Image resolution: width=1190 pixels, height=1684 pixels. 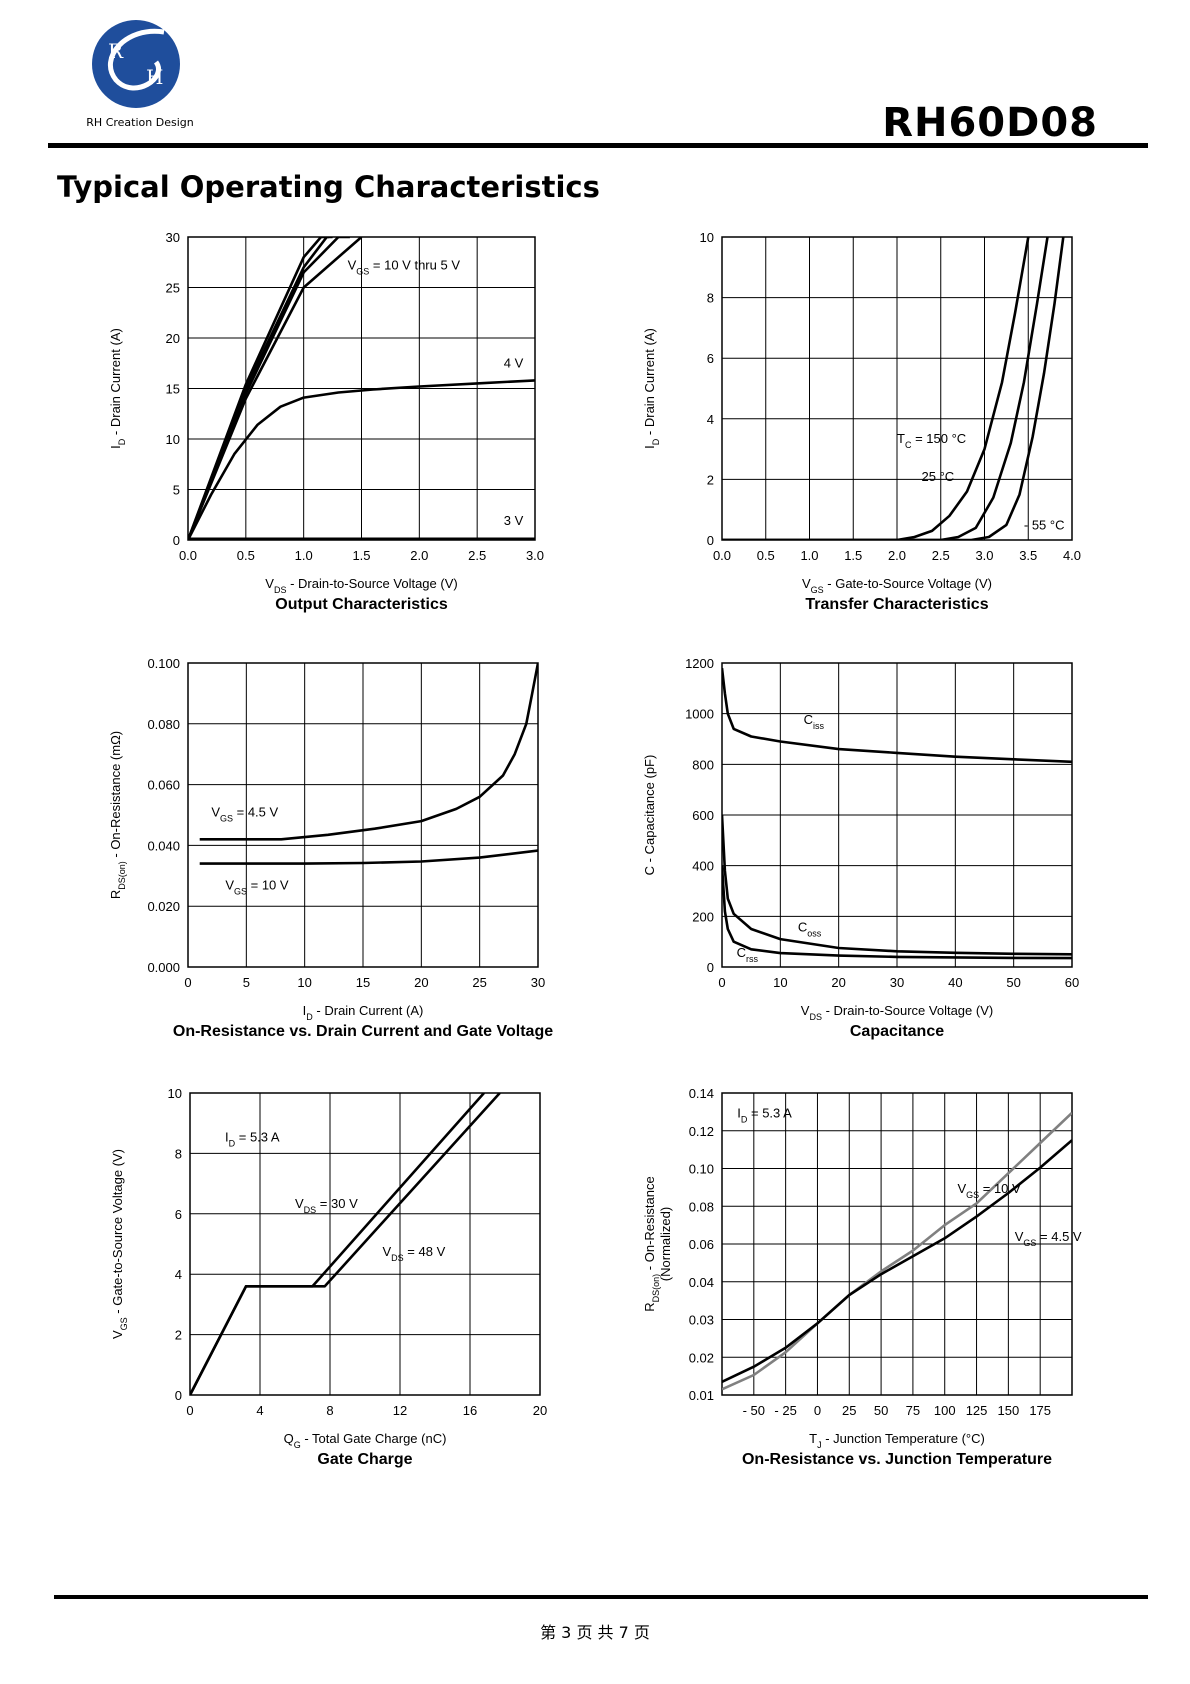 What do you see at coordinates (188, 555) in the screenshot?
I see `x-tick-label: 0.0` at bounding box center [188, 555].